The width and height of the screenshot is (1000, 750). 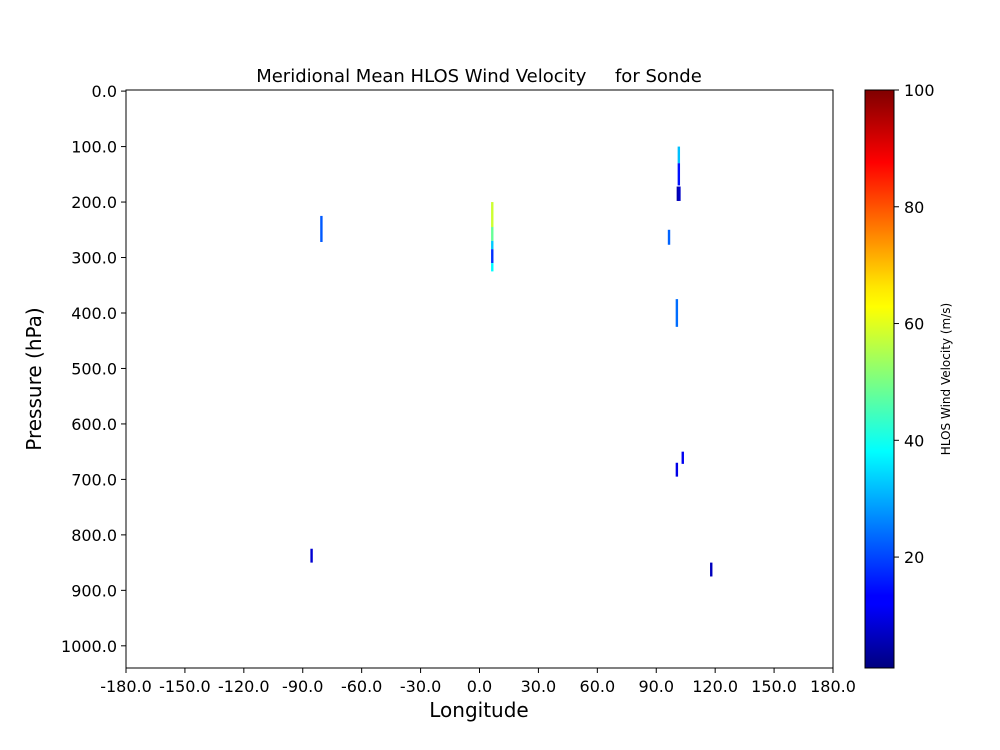 What do you see at coordinates (833, 686) in the screenshot?
I see `x-tick-label: 180.0` at bounding box center [833, 686].